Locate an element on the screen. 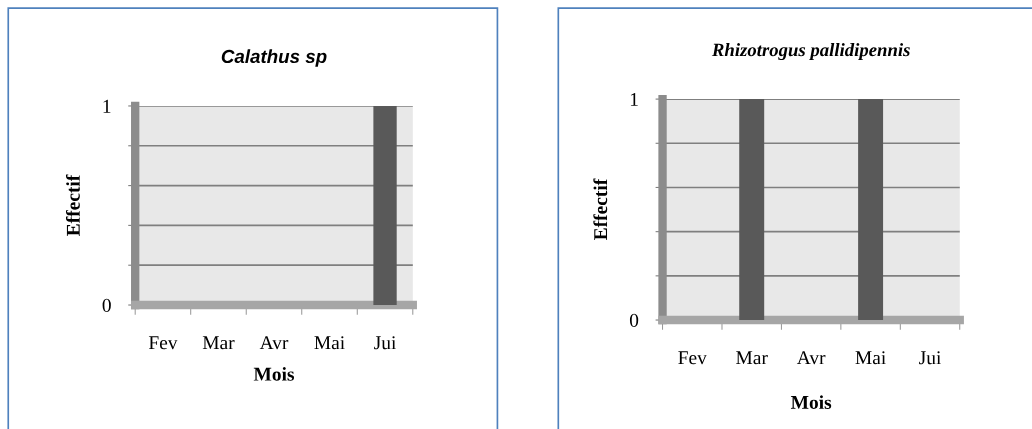 The height and width of the screenshot is (429, 1032). chart-title: Calathus sp is located at coordinates (274, 58).